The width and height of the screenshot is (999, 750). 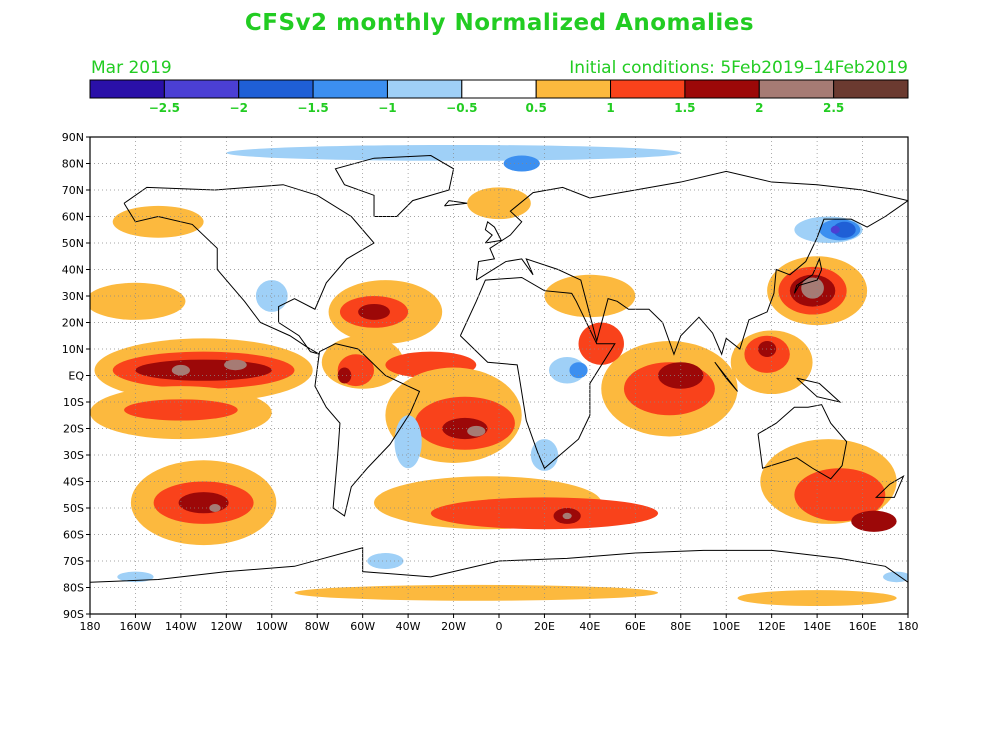 I want to click on lon-tick-label: 40W, so click(x=408, y=626).